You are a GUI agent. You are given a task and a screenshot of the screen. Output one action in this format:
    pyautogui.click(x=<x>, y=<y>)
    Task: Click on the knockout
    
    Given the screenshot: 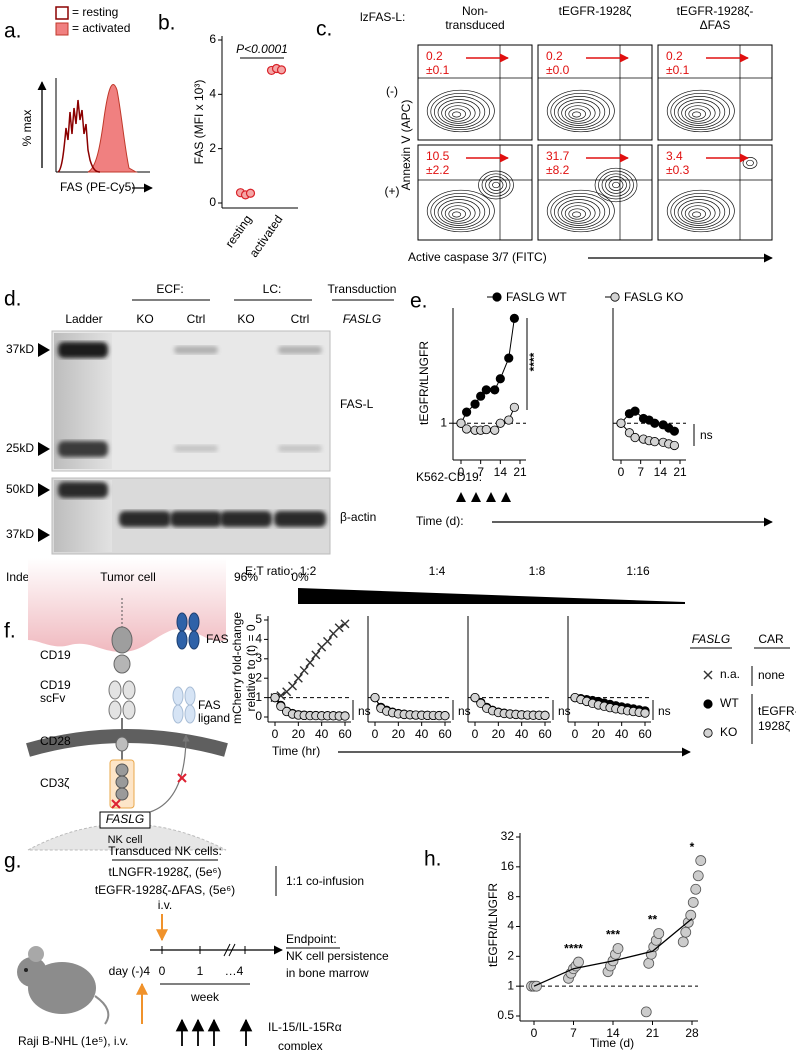 What is the action you would take?
    pyautogui.click(x=182, y=778)
    